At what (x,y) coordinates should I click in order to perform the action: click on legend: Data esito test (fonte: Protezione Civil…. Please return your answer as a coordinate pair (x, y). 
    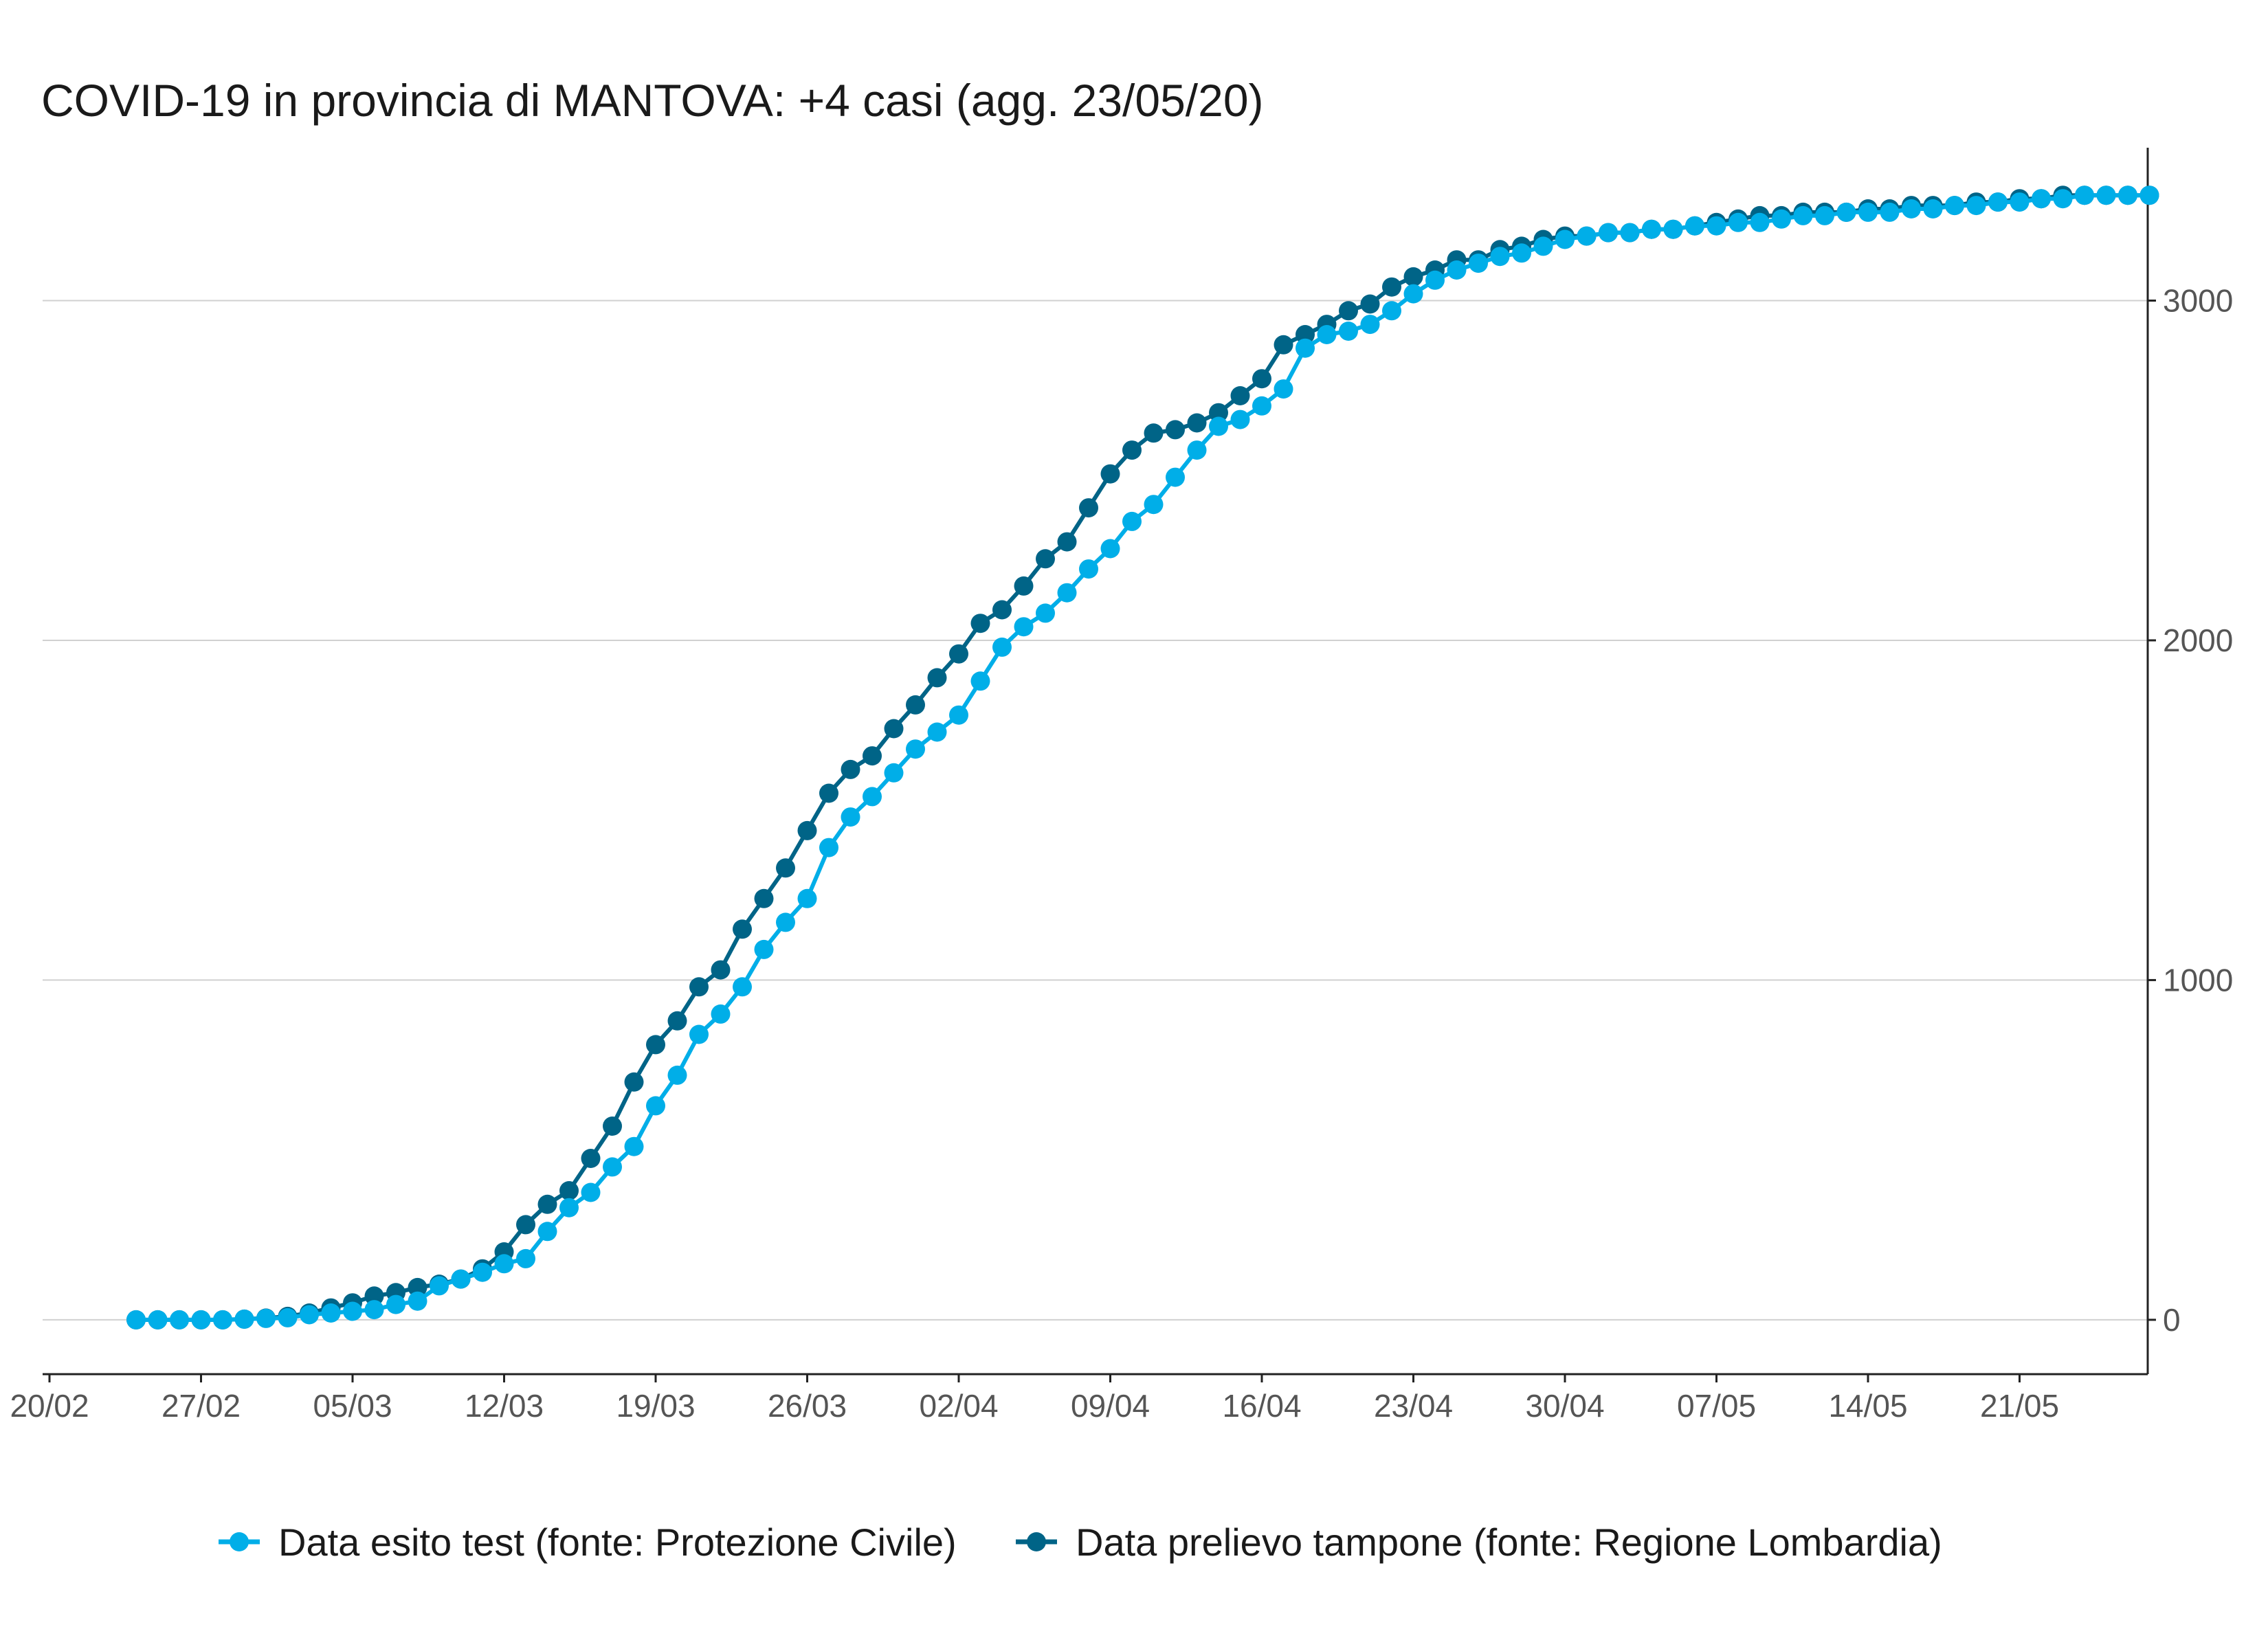
    Looking at the image, I should click on (1080, 1542).